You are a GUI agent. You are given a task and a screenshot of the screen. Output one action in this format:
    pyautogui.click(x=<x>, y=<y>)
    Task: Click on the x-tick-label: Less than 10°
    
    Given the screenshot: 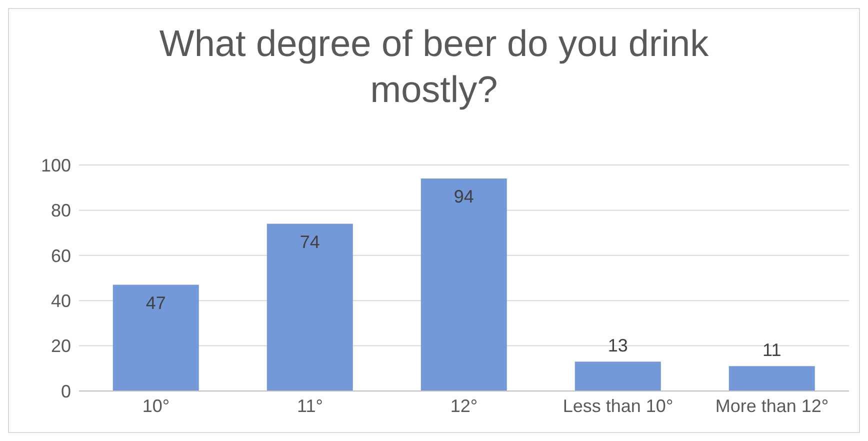 What is the action you would take?
    pyautogui.click(x=618, y=406)
    